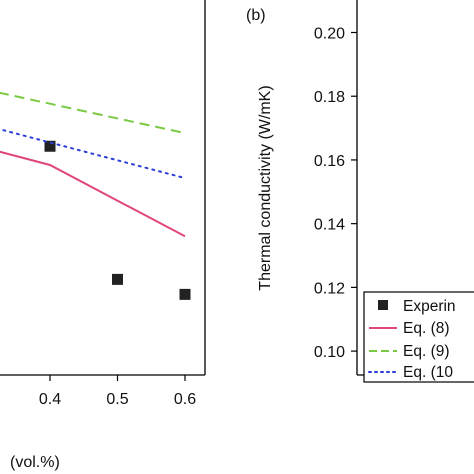  I want to click on y-tick-label: 0.12, so click(329, 288).